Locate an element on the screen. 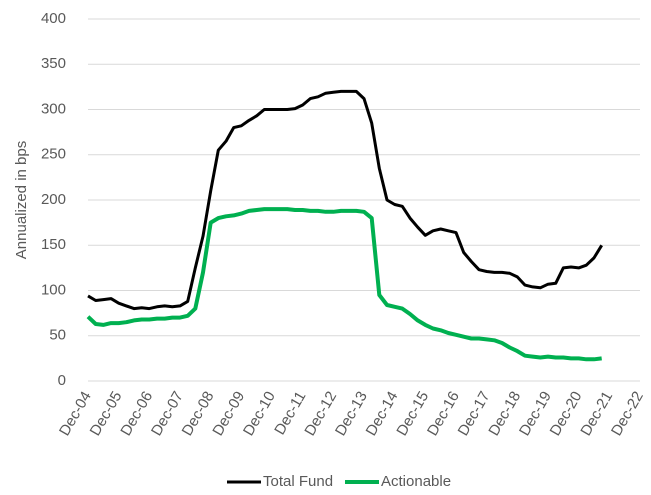 The width and height of the screenshot is (651, 495). y-tick-label: 350 is located at coordinates (53, 63).